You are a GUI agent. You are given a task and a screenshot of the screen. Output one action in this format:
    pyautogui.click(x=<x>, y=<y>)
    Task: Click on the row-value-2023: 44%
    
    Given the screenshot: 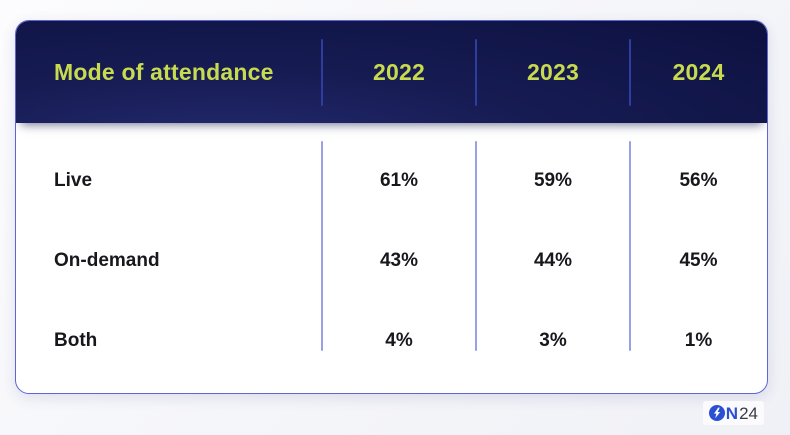 What is the action you would take?
    pyautogui.click(x=553, y=260)
    